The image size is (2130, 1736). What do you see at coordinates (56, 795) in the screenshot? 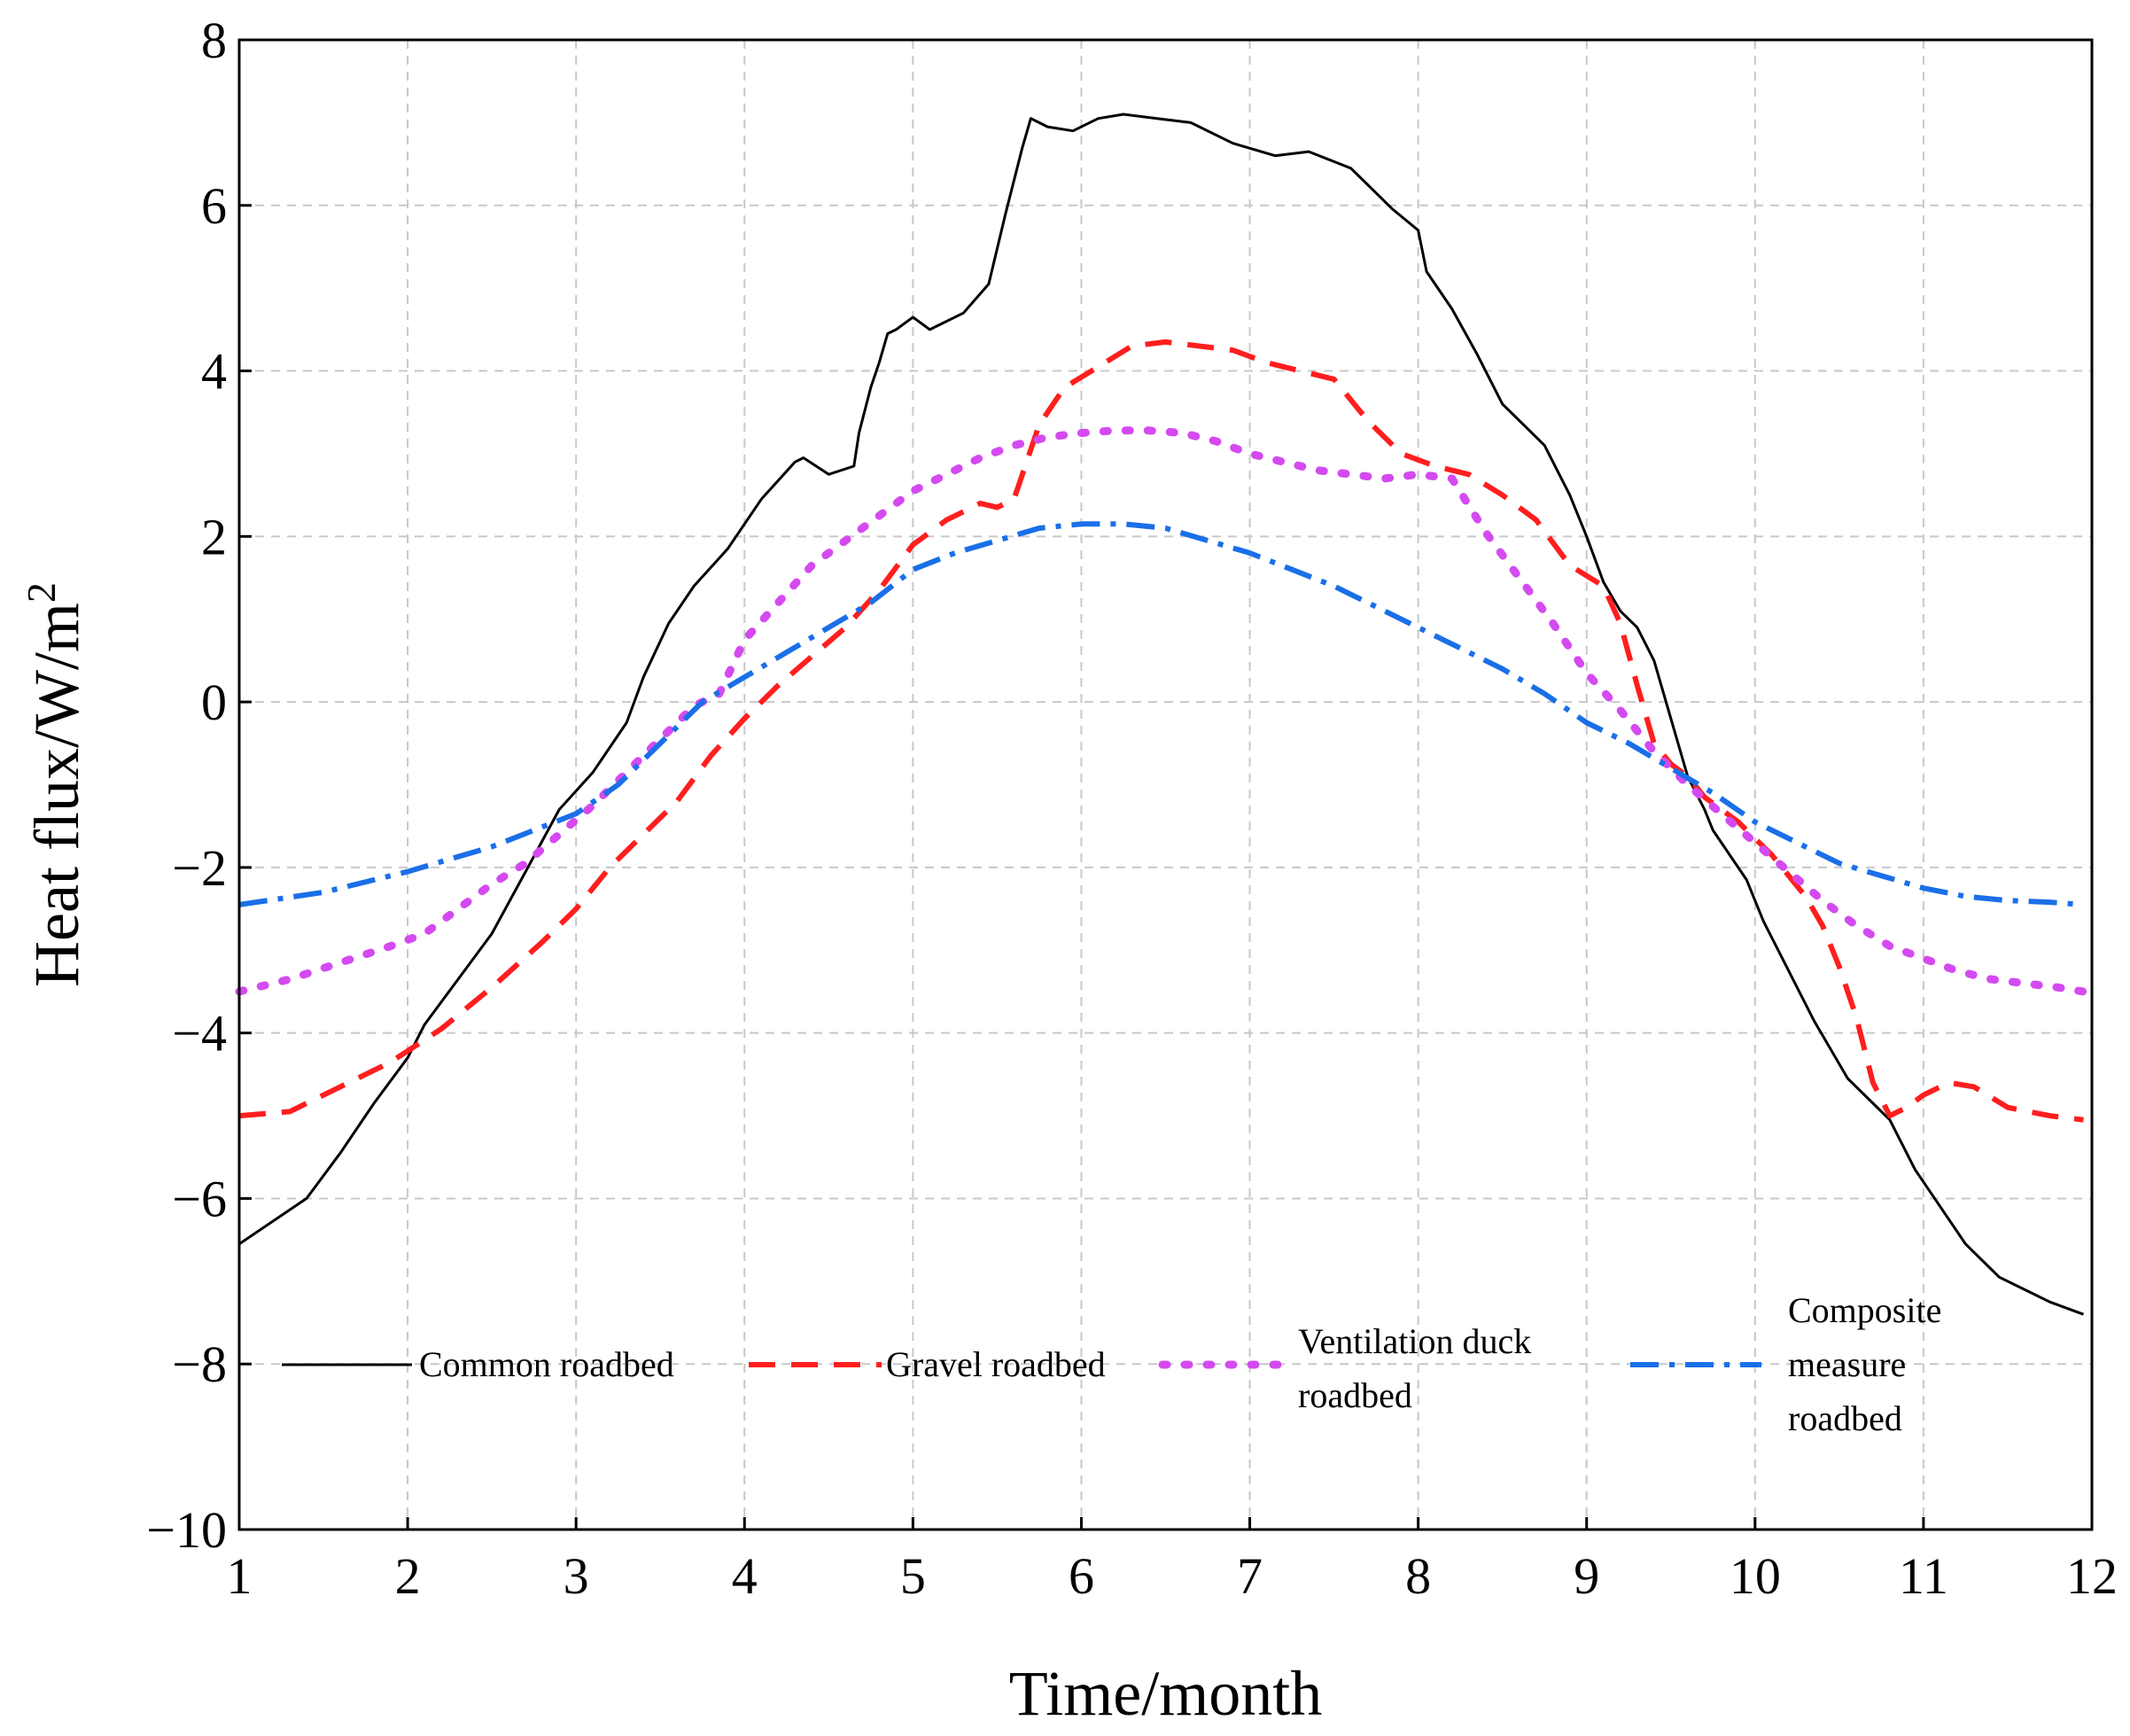
I see `y-axis-title-main: Heat flux/W/m` at bounding box center [56, 795].